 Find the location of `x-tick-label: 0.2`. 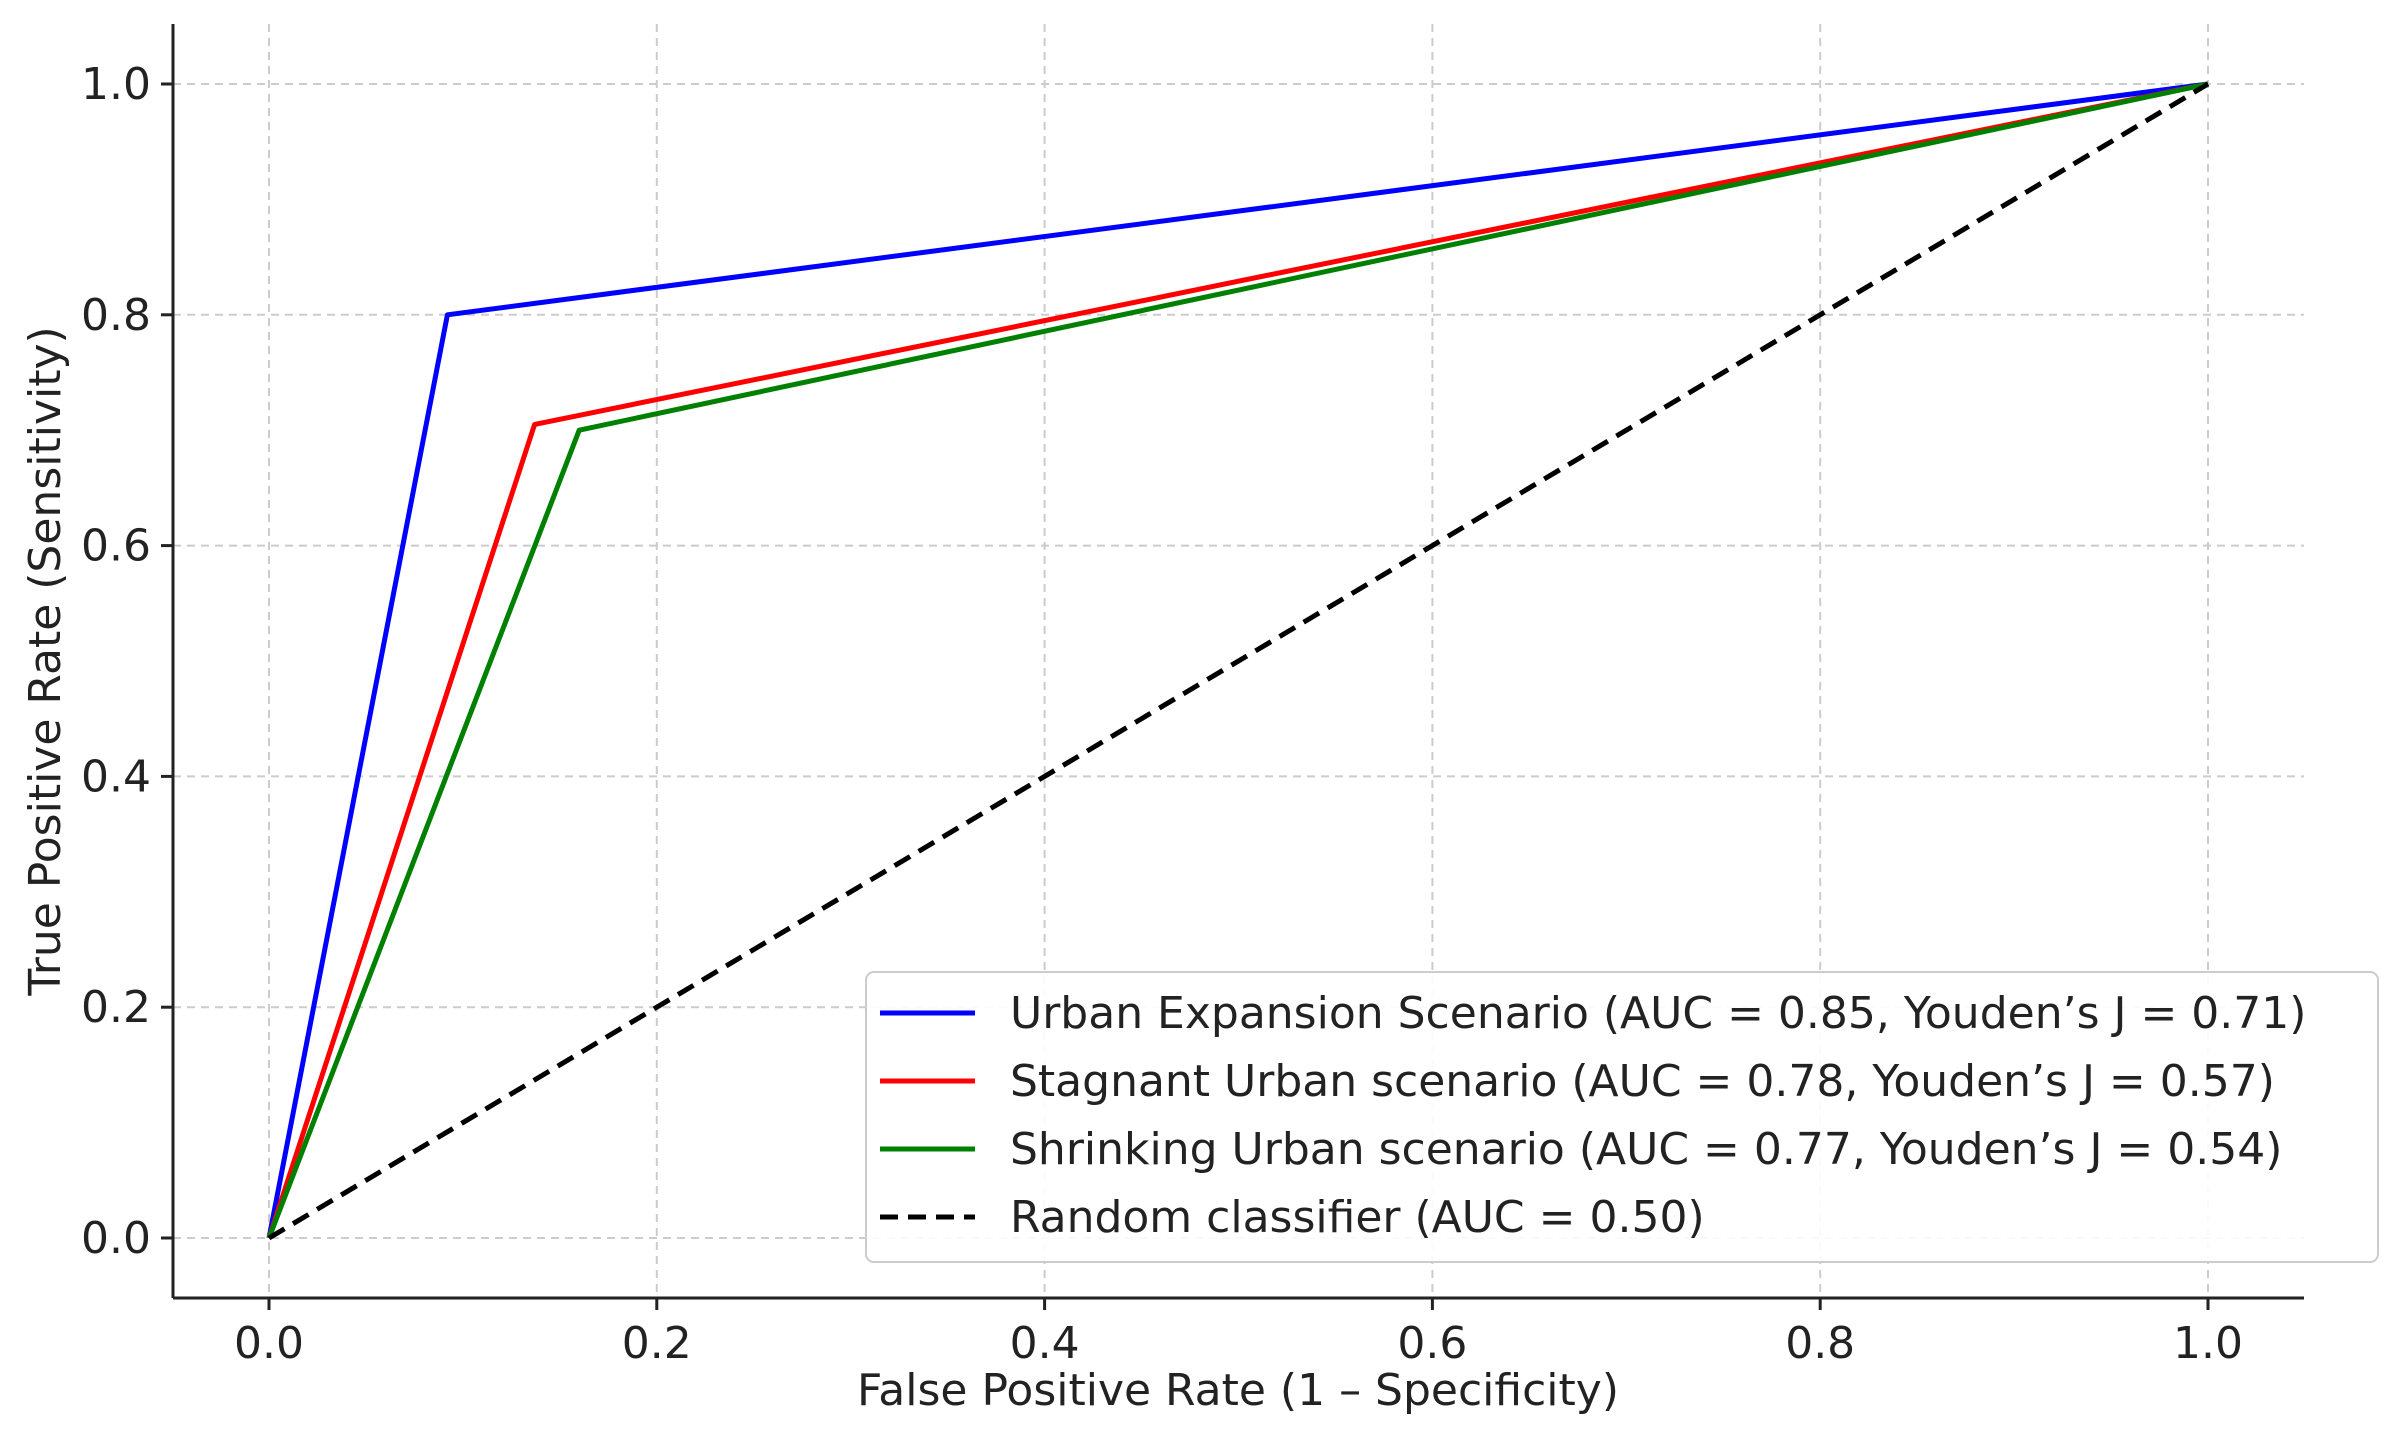

x-tick-label: 0.2 is located at coordinates (657, 1343).